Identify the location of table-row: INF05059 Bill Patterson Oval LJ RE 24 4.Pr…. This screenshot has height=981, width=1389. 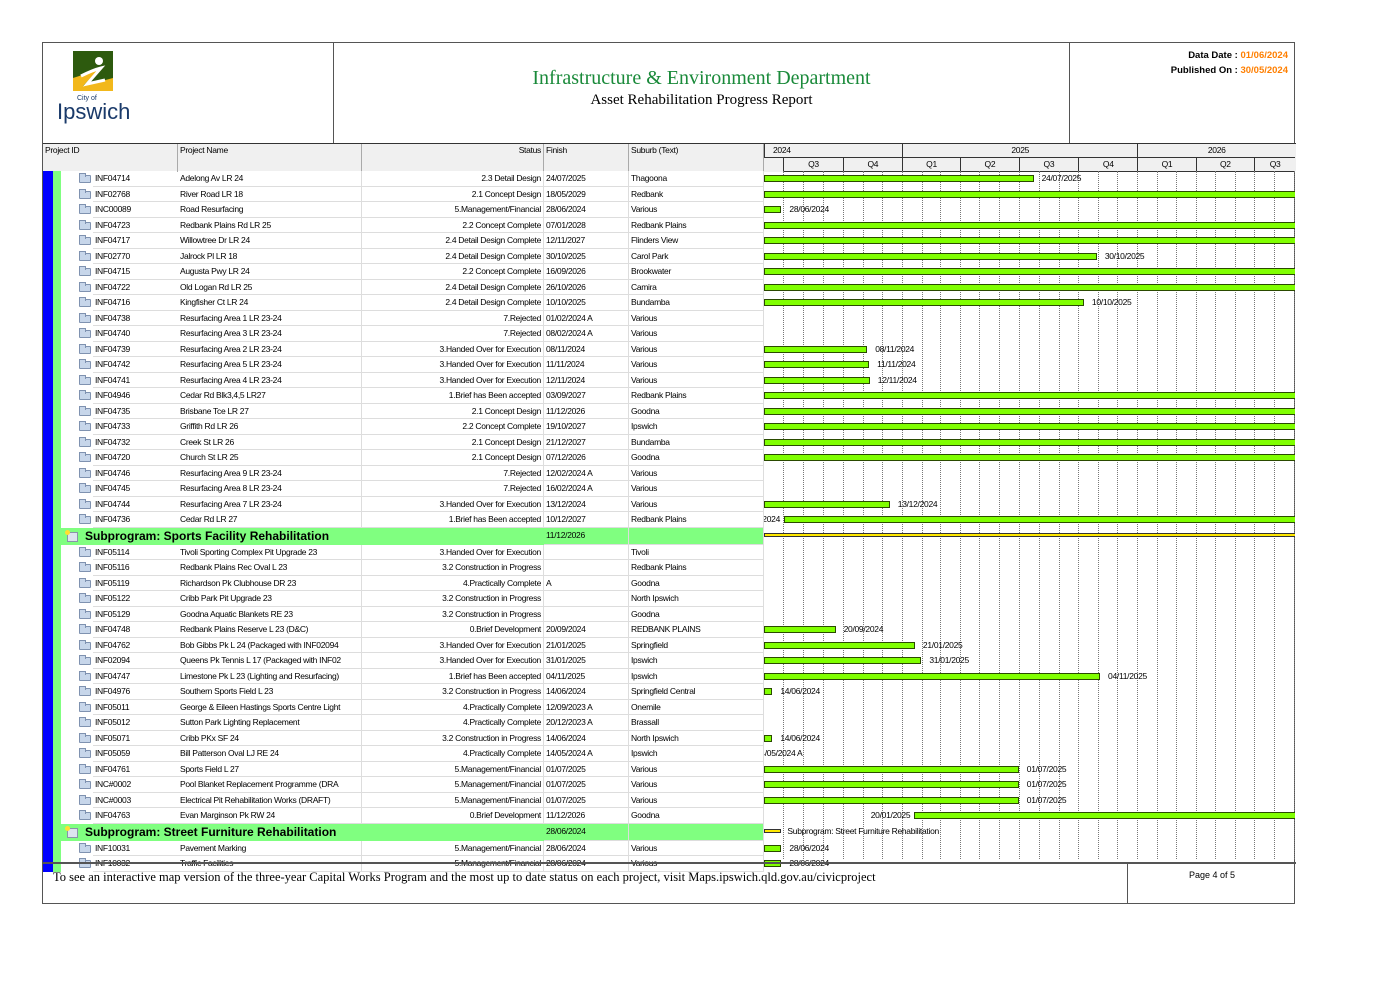
(669, 754).